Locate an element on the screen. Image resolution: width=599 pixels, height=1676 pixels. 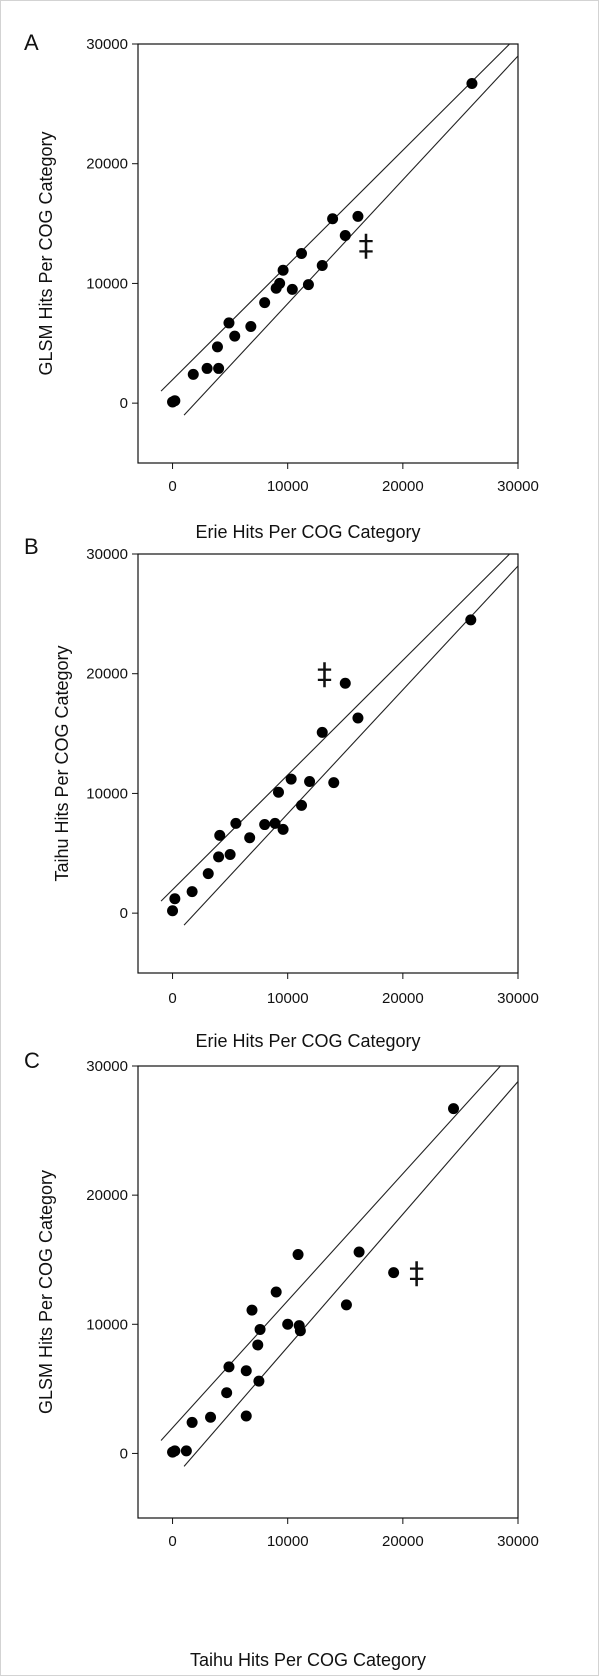
y-axis-title: Taihu Hits Per COG Category is located at coordinates (62, 763).